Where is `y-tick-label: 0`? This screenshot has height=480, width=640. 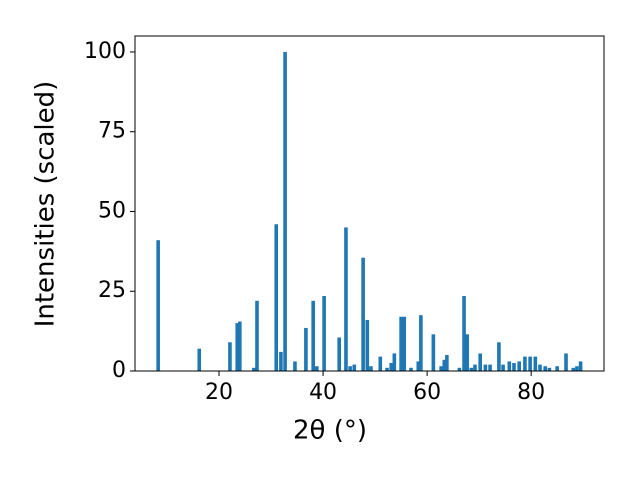 y-tick-label: 0 is located at coordinates (119, 370).